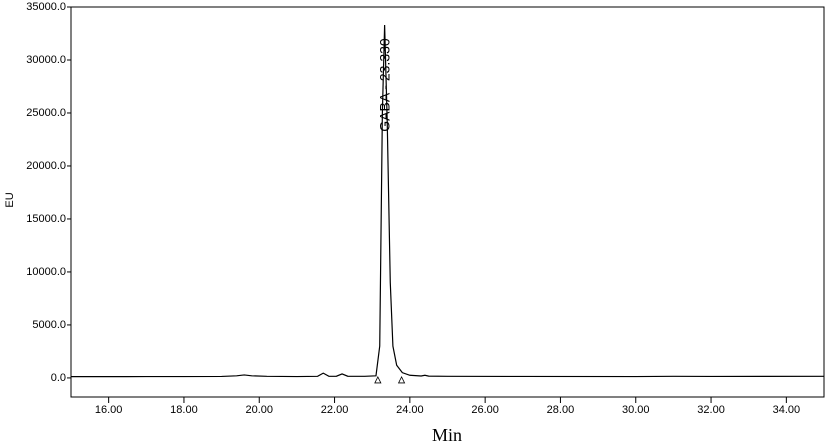 The height and width of the screenshot is (448, 827). Describe the element at coordinates (259, 410) in the screenshot. I see `x-tick-label: 20.00` at that location.